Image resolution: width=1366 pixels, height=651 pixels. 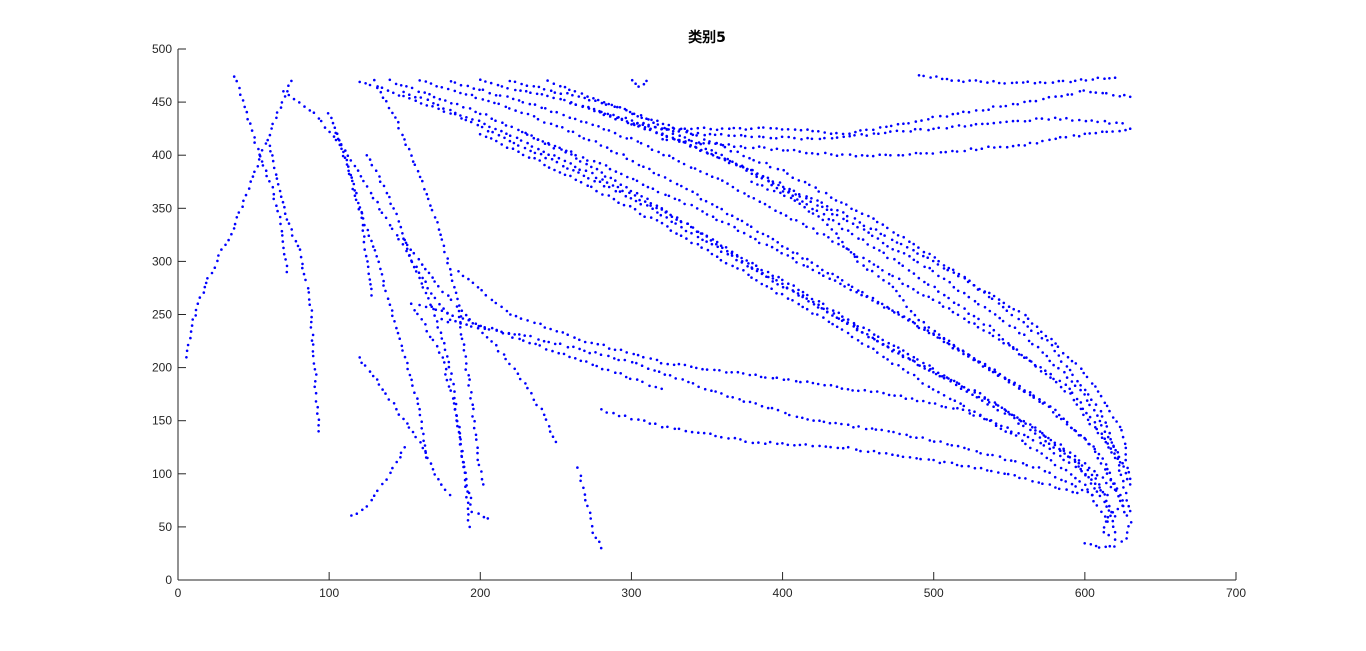 I want to click on x-tick-label: 0, so click(x=178, y=593).